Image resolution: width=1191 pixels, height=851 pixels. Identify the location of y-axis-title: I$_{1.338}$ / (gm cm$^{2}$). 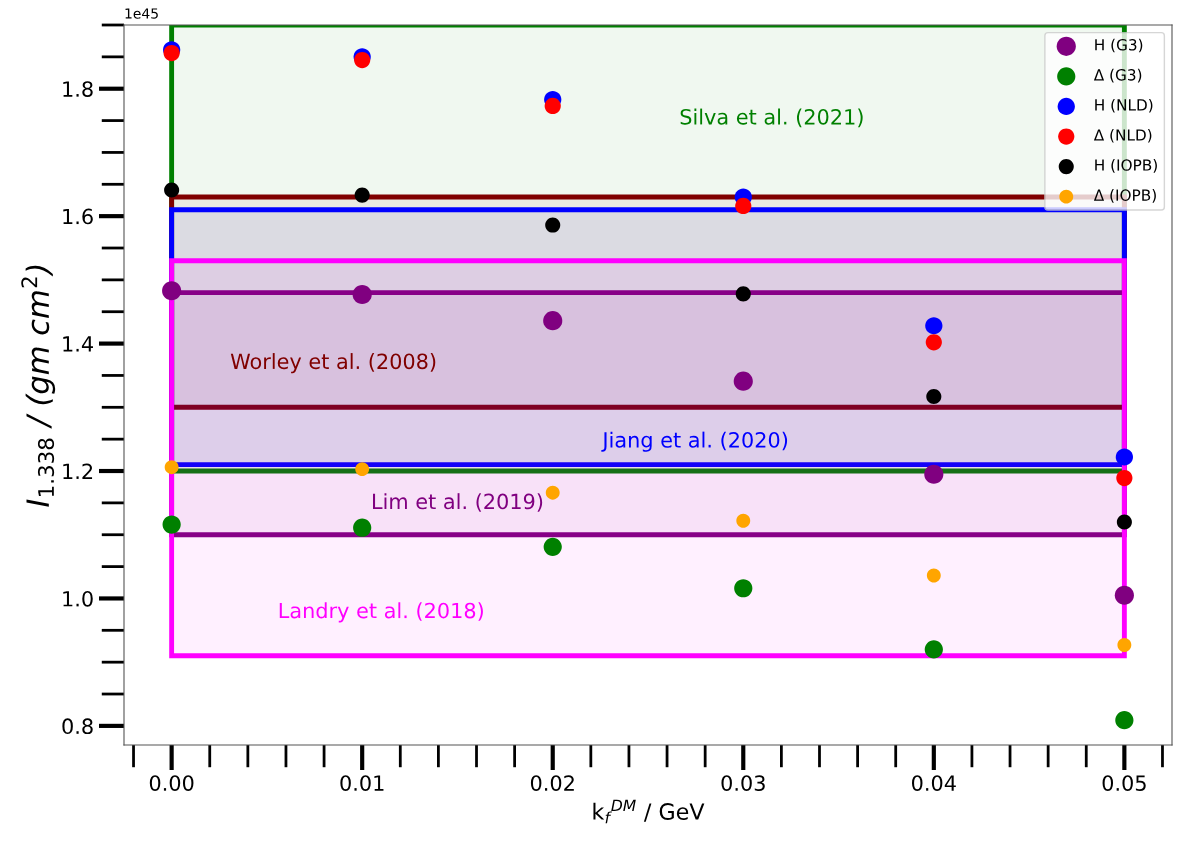
(38, 386).